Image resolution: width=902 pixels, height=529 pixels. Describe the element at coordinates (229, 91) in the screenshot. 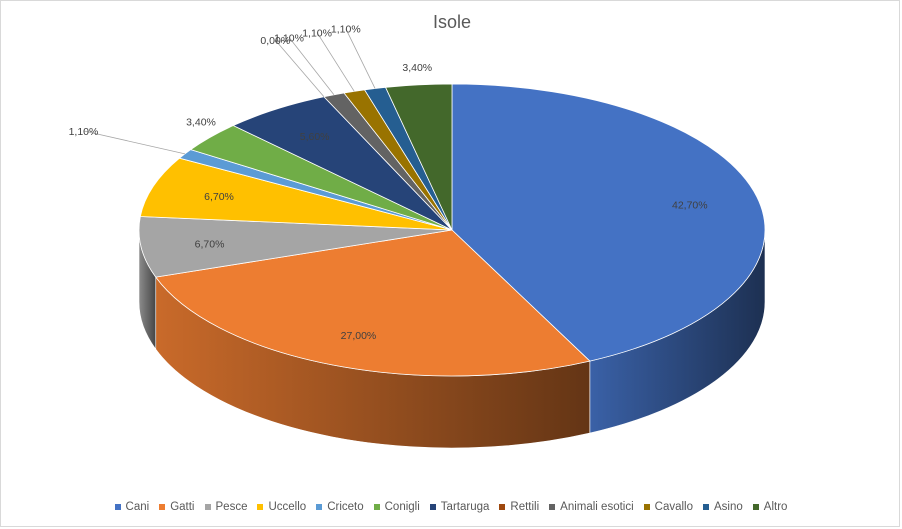

I see `leader-lines` at that location.